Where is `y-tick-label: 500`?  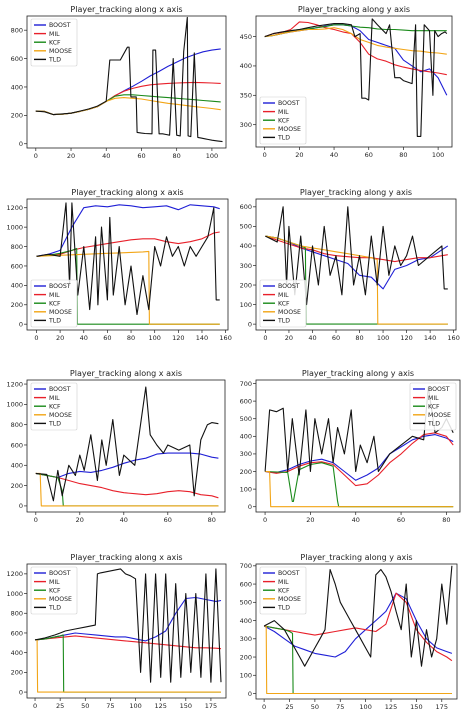
y-tick-label: 500 is located at coordinates (246, 227).